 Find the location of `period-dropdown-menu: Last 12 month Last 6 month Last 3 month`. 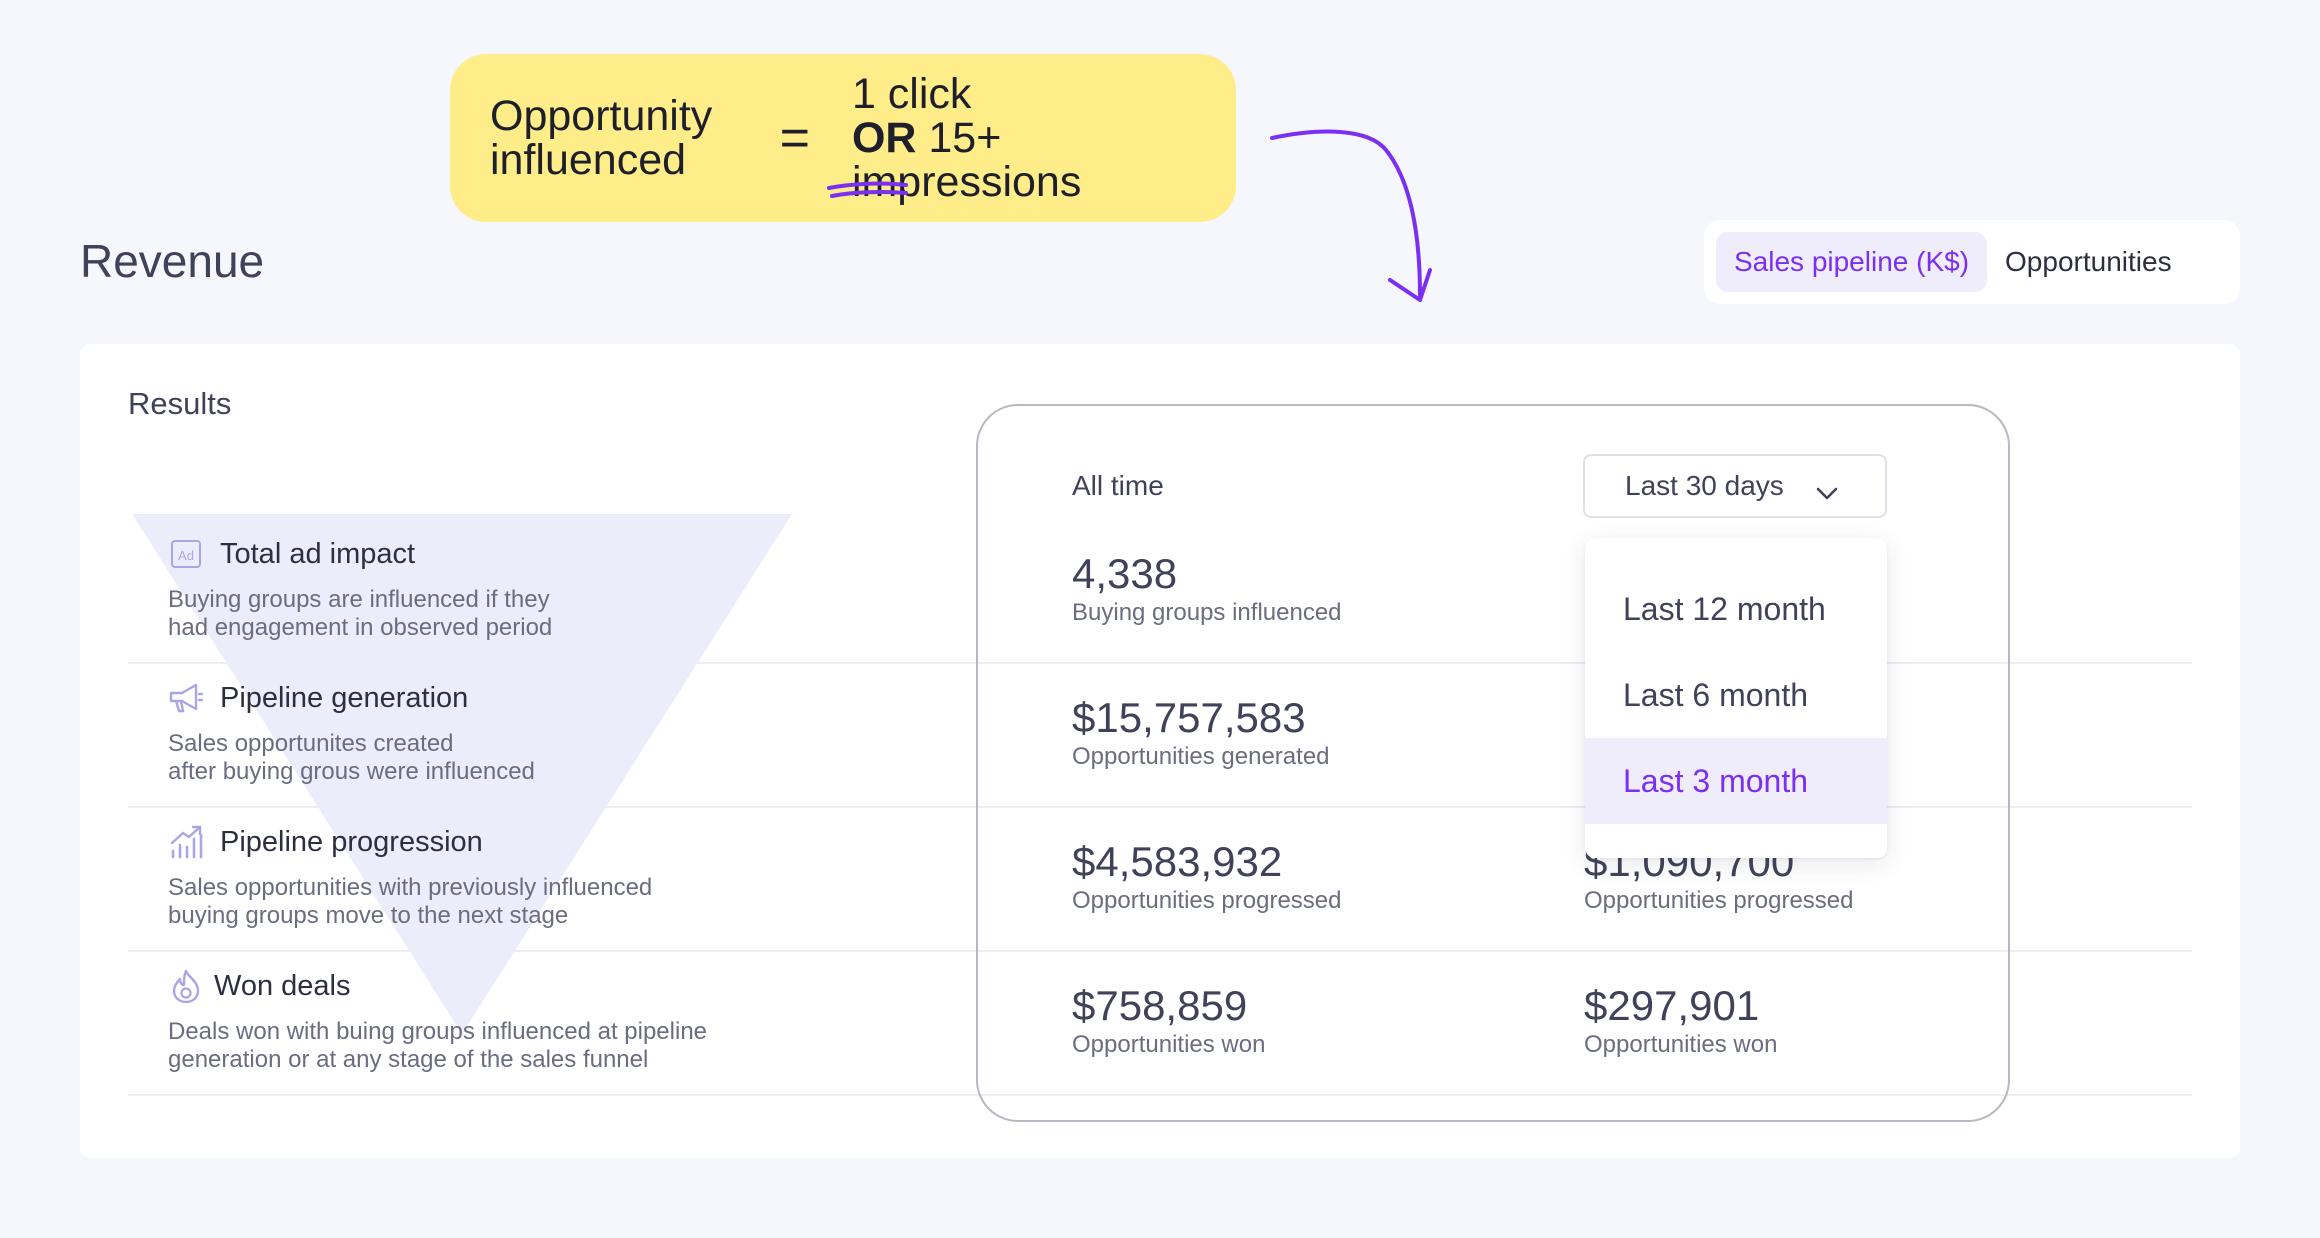

period-dropdown-menu: Last 12 month Last 6 month Last 3 month is located at coordinates (1736, 698).